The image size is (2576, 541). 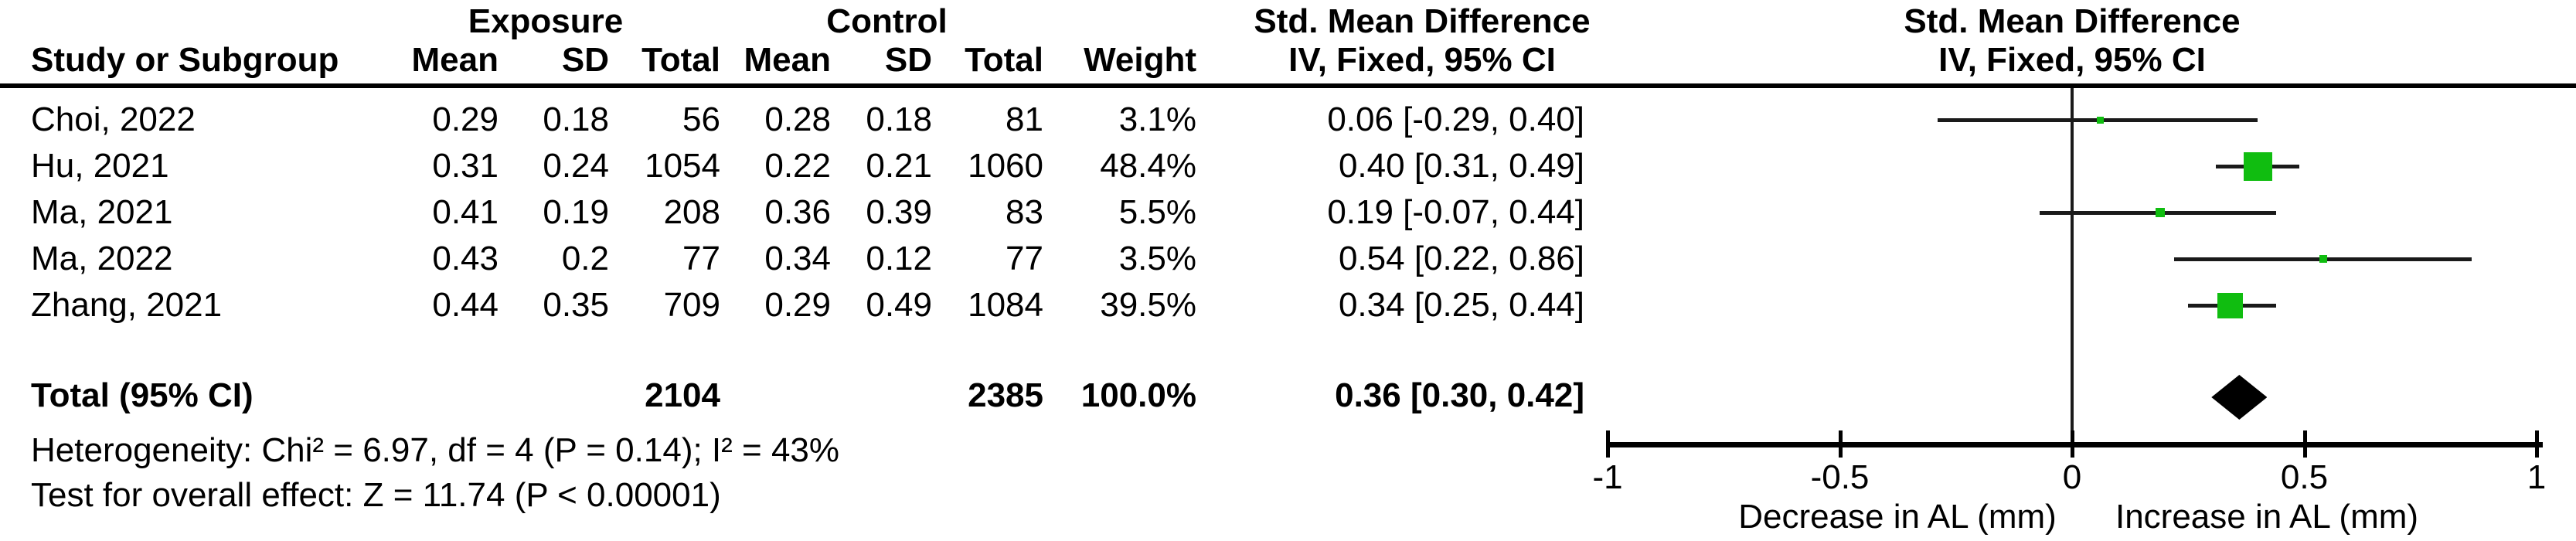 What do you see at coordinates (1157, 258) in the screenshot?
I see `weight-cell: 3.5%` at bounding box center [1157, 258].